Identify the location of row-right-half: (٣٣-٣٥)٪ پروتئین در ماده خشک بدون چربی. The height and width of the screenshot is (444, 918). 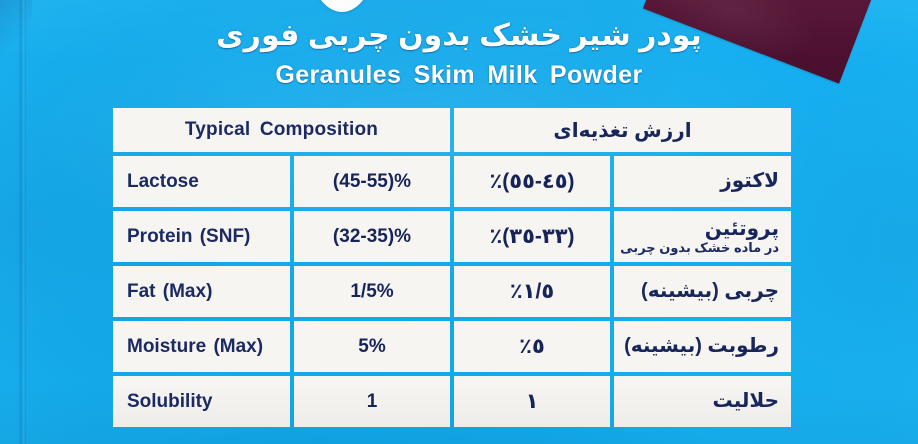
(622, 236).